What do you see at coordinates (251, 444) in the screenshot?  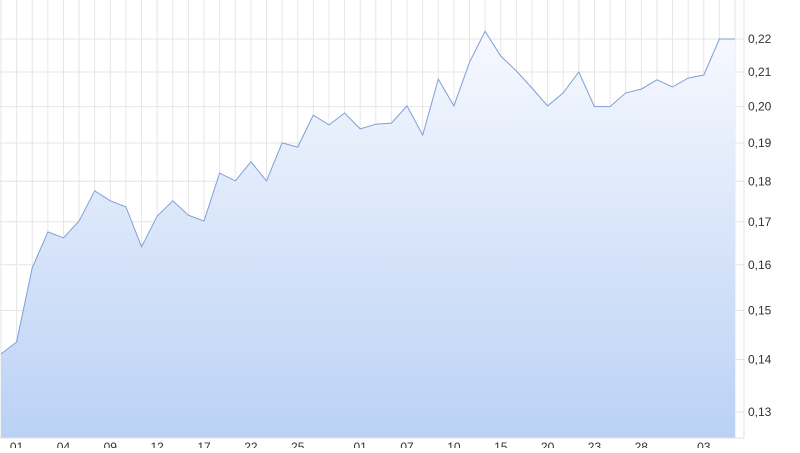 I see `x-tick-label: 22` at bounding box center [251, 444].